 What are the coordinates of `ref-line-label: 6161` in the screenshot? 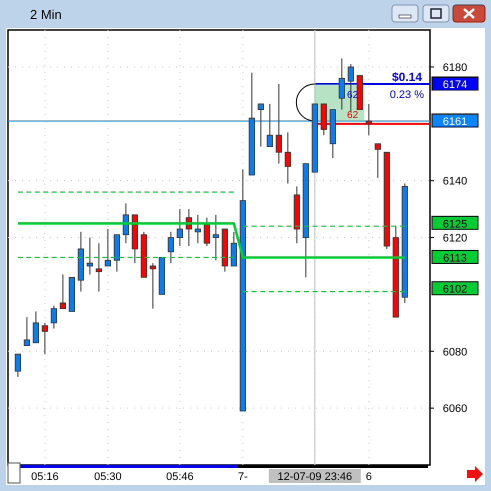 It's located at (455, 122).